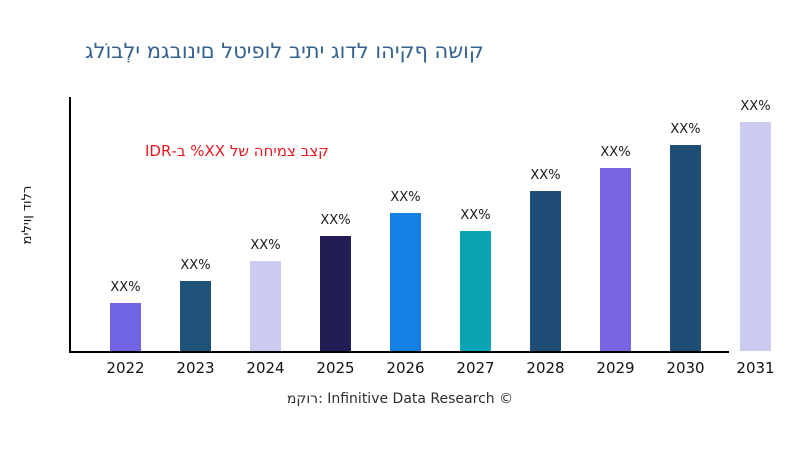 The height and width of the screenshot is (450, 800). What do you see at coordinates (125, 368) in the screenshot?
I see `x-tick-label-2022: 2022` at bounding box center [125, 368].